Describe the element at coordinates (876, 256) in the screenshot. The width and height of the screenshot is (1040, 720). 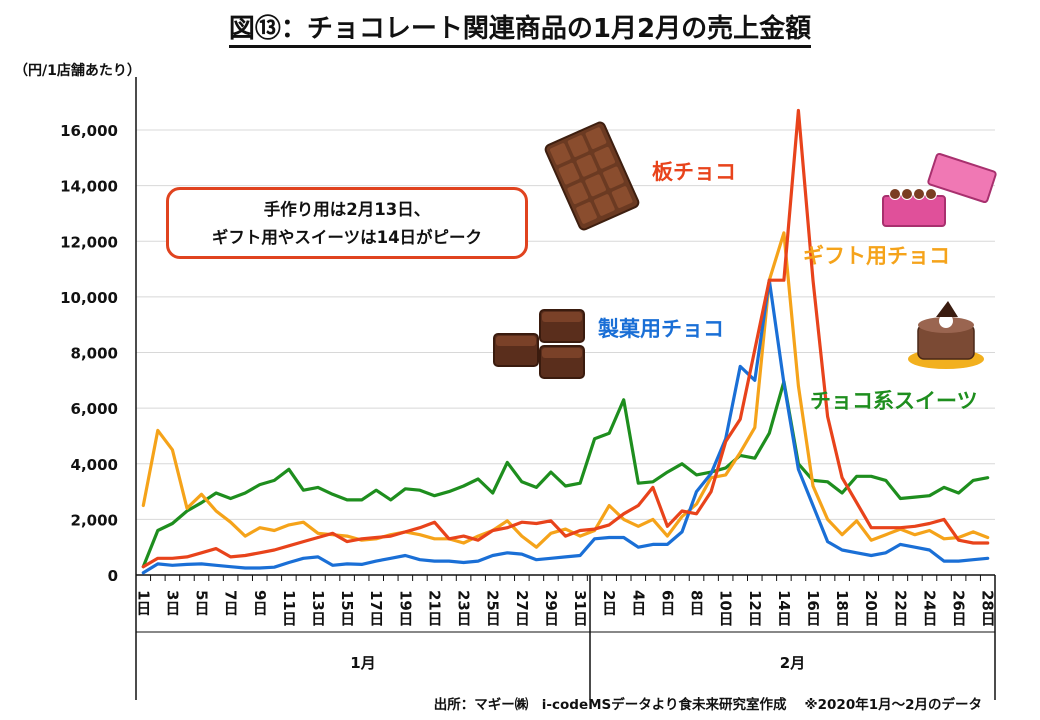
I see `series-label-gift-choco: ギフト用チョコ` at that location.